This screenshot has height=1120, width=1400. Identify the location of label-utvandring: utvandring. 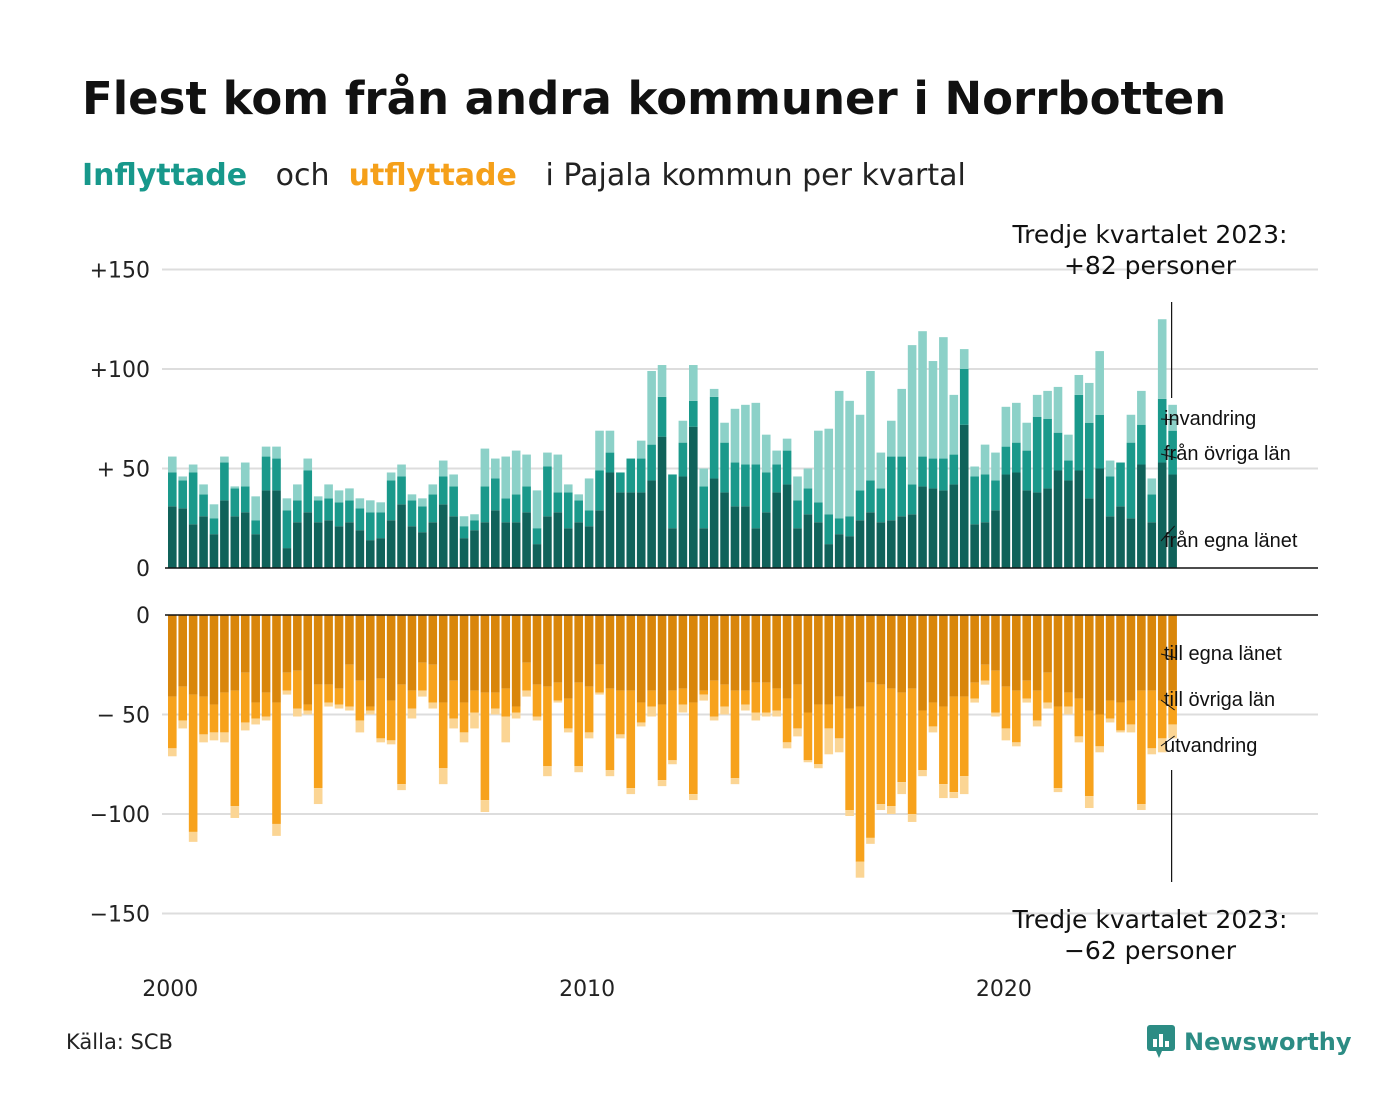
(1210, 746).